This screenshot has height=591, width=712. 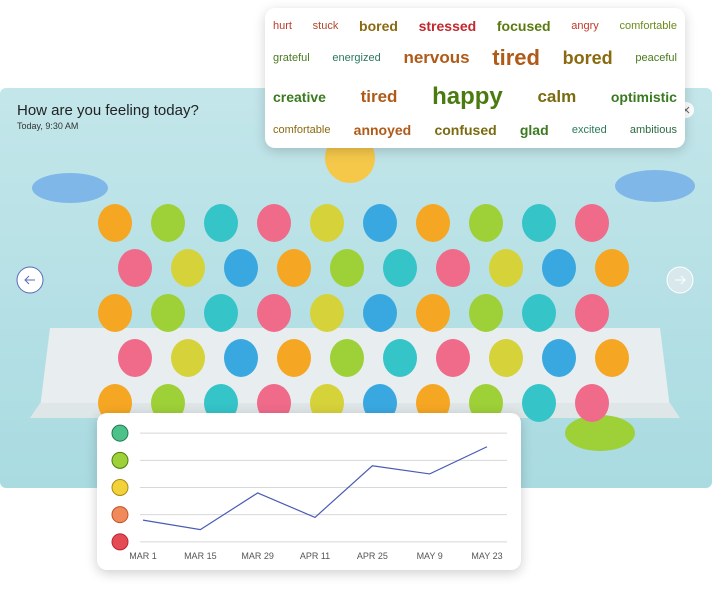 I want to click on prev-icon, so click(x=29, y=280).